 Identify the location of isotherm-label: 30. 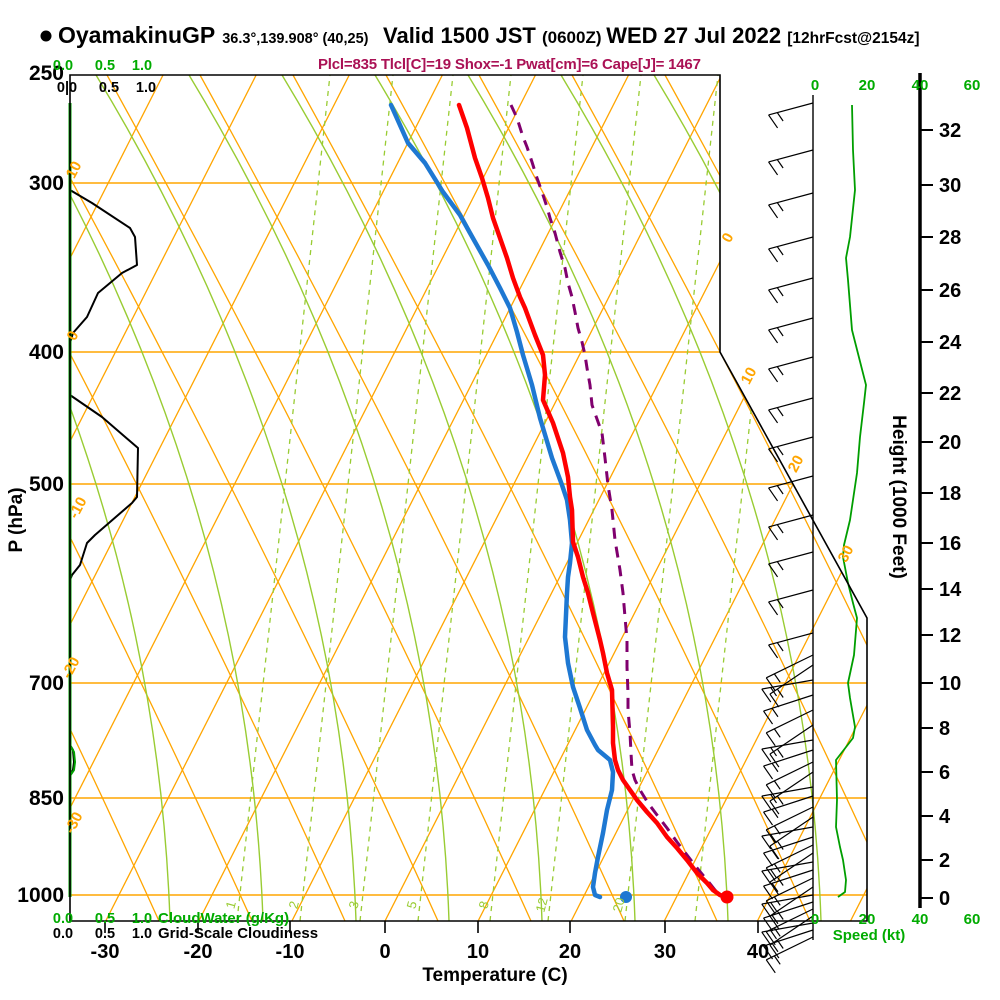
(846, 554).